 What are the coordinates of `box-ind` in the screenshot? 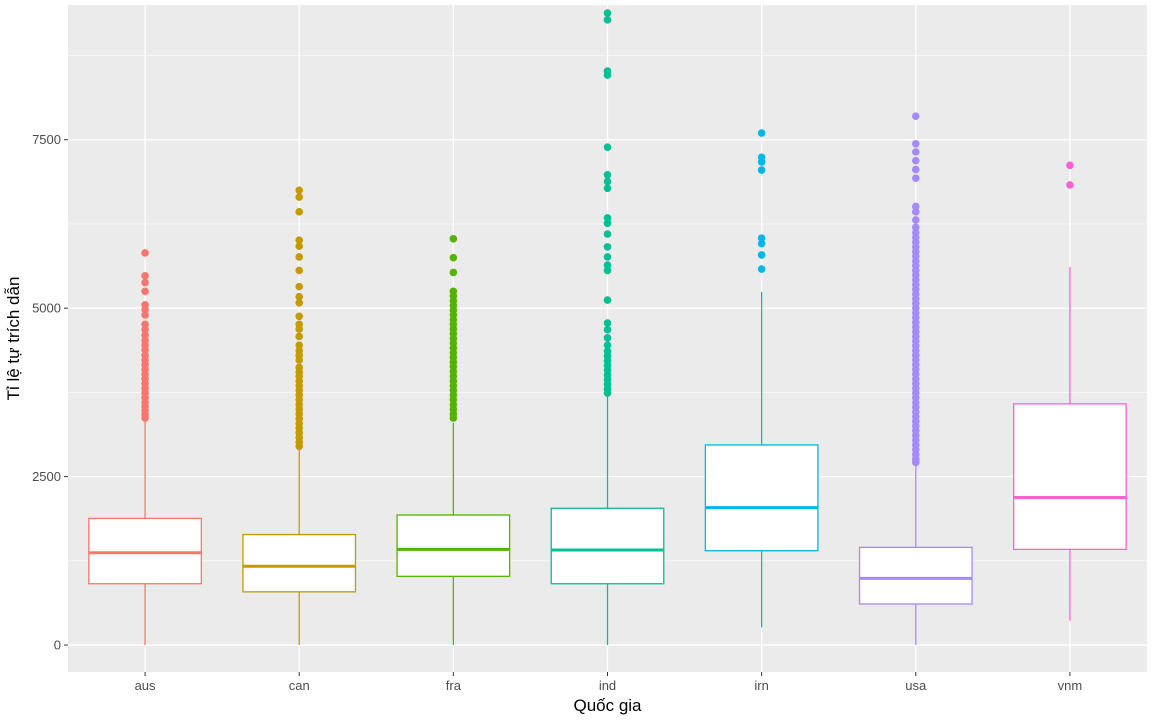 It's located at (607, 327).